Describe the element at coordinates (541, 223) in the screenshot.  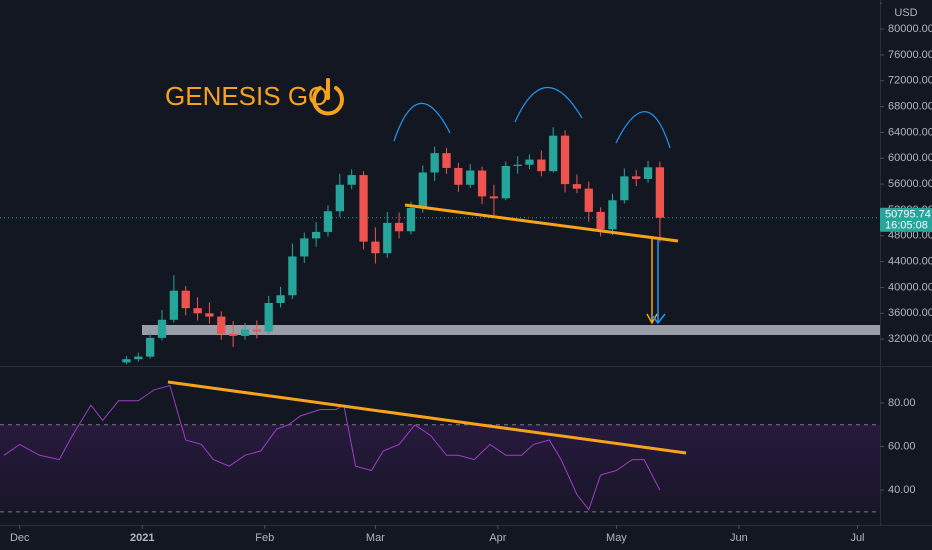
I see `neckline` at that location.